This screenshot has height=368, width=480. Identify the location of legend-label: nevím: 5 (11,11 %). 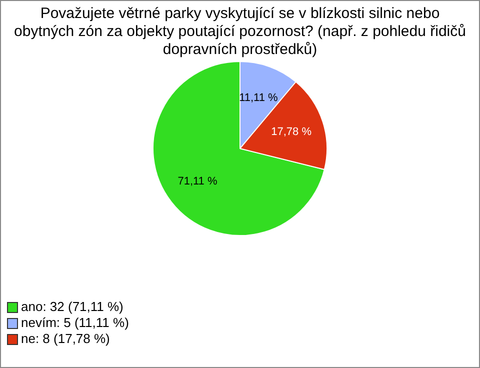
(75, 323).